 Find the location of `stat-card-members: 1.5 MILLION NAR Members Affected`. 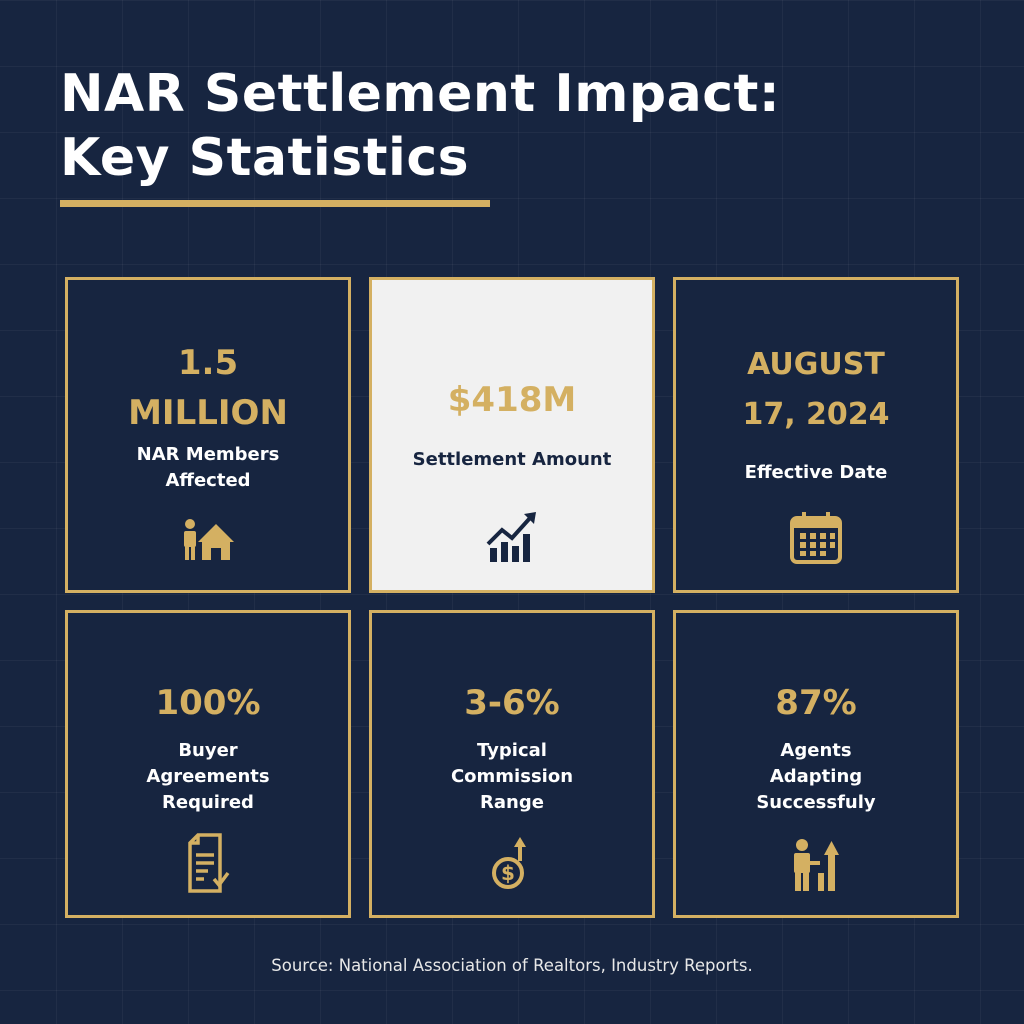

stat-card-members: 1.5 MILLION NAR Members Affected is located at coordinates (208, 435).